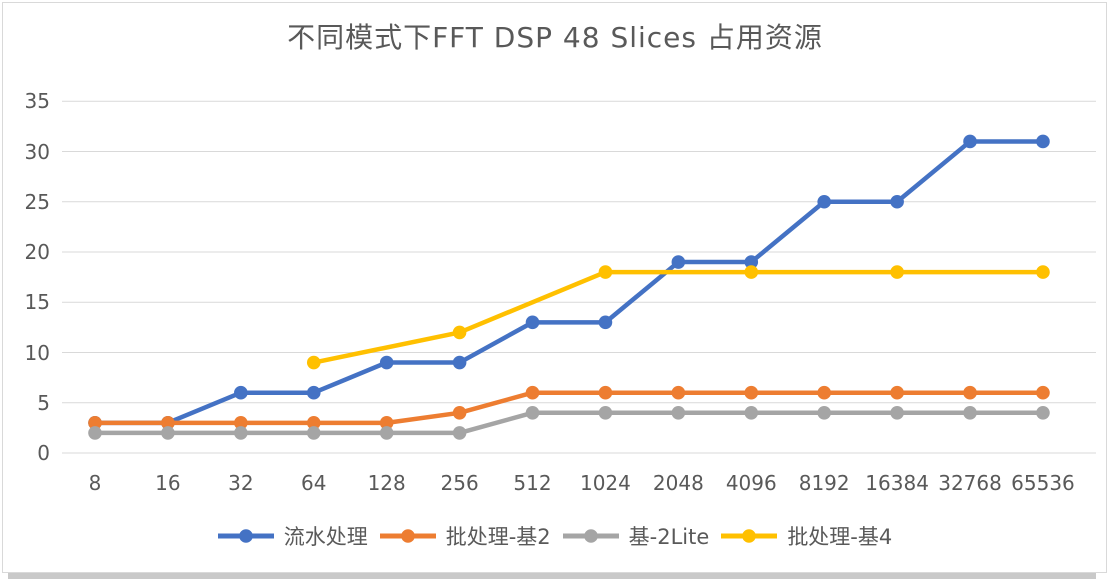  What do you see at coordinates (43, 402) in the screenshot?
I see `y-axis-tick-label: 5` at bounding box center [43, 402].